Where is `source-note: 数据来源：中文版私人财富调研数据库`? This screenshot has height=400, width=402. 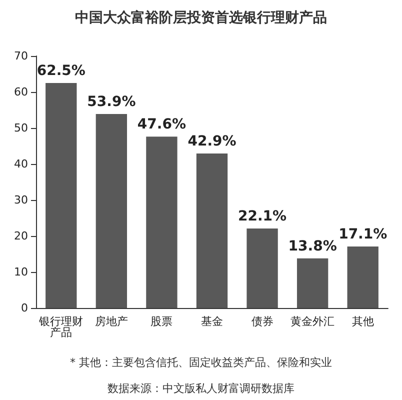
source-note: 数据来源：中文版私人财富调研数据库 is located at coordinates (201, 388).